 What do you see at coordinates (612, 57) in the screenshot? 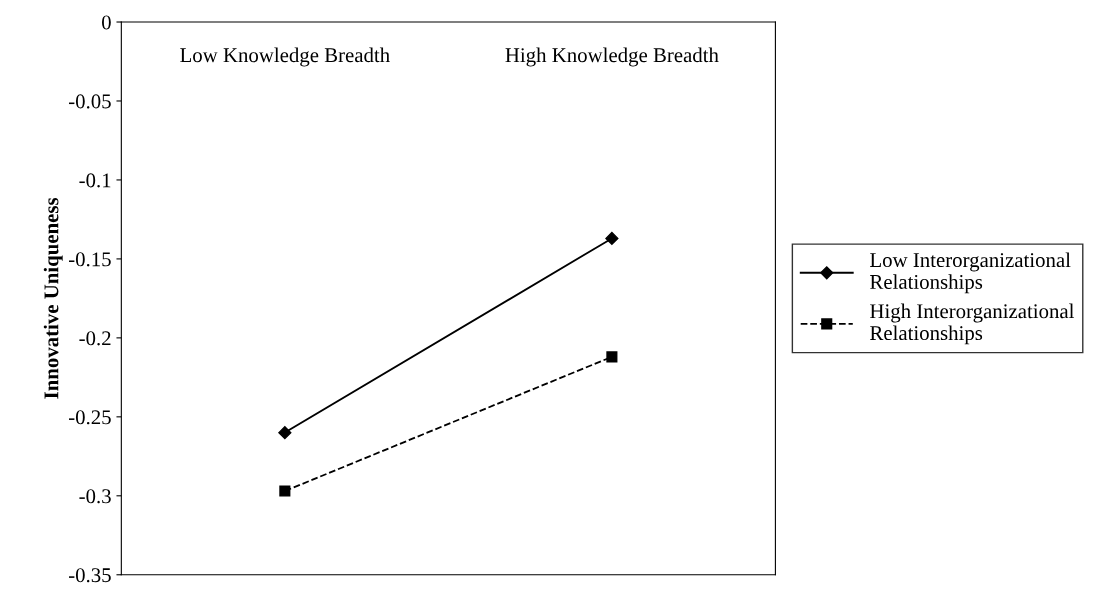
I see `x-tick-label: High Knowledge Breadth` at bounding box center [612, 57].